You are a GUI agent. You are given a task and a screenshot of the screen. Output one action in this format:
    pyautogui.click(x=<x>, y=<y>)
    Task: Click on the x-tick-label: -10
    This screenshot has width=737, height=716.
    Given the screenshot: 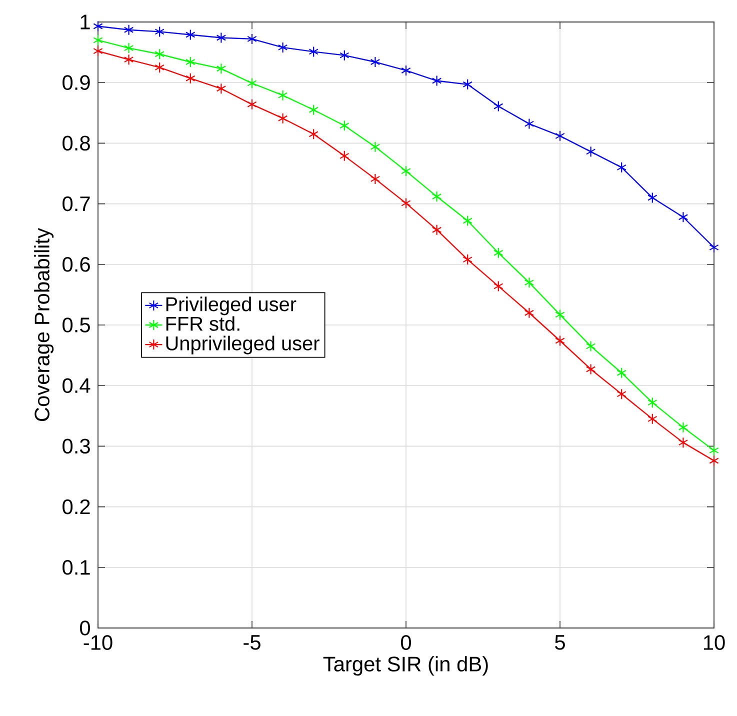 What is the action you would take?
    pyautogui.click(x=98, y=642)
    